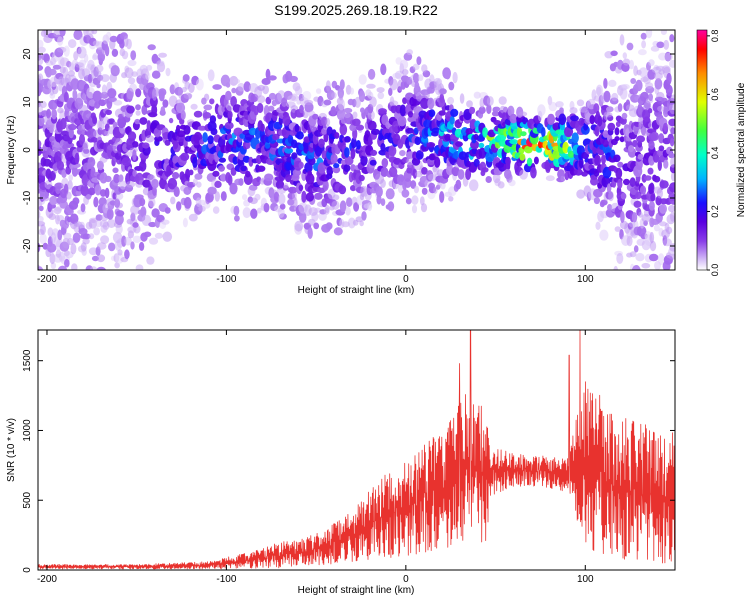 Image resolution: width=750 pixels, height=600 pixels. I want to click on x-tick-label: 100, so click(585, 579).